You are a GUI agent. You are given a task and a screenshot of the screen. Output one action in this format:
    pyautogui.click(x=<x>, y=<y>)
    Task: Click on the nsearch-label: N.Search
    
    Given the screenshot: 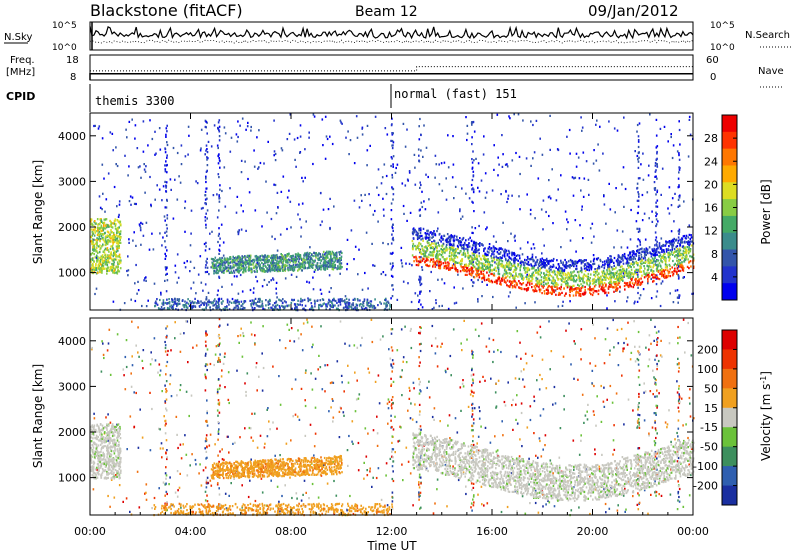 What is the action you would take?
    pyautogui.click(x=767, y=35)
    